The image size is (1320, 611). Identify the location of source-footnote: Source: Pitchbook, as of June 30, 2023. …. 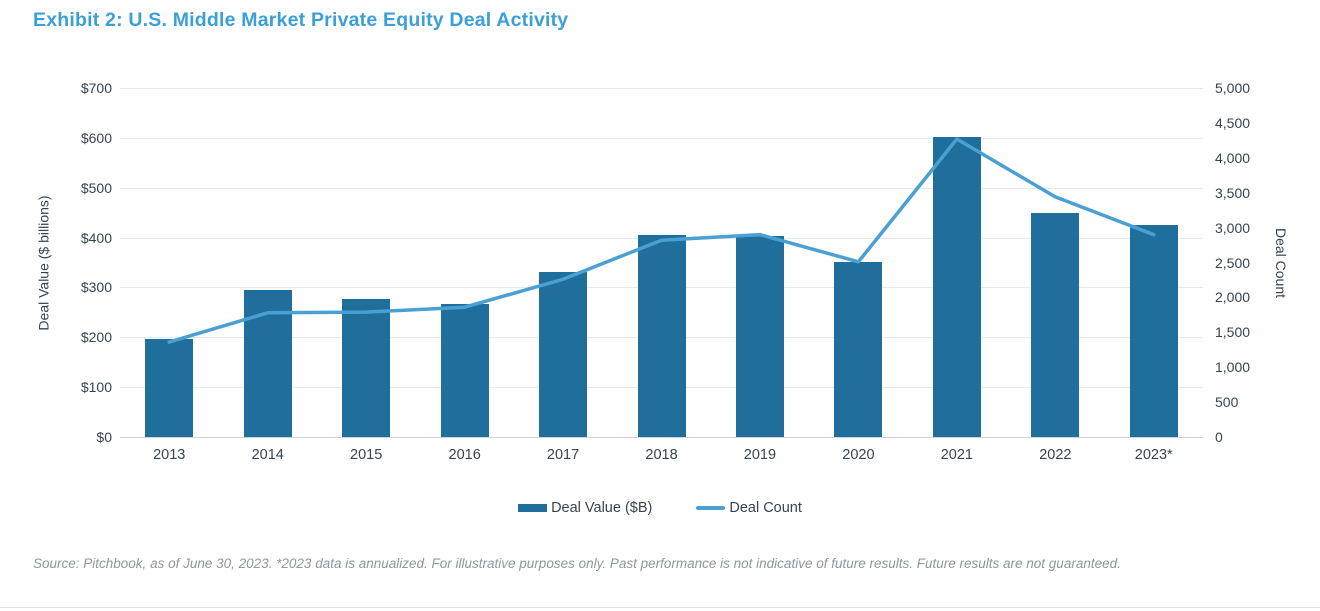
(577, 563).